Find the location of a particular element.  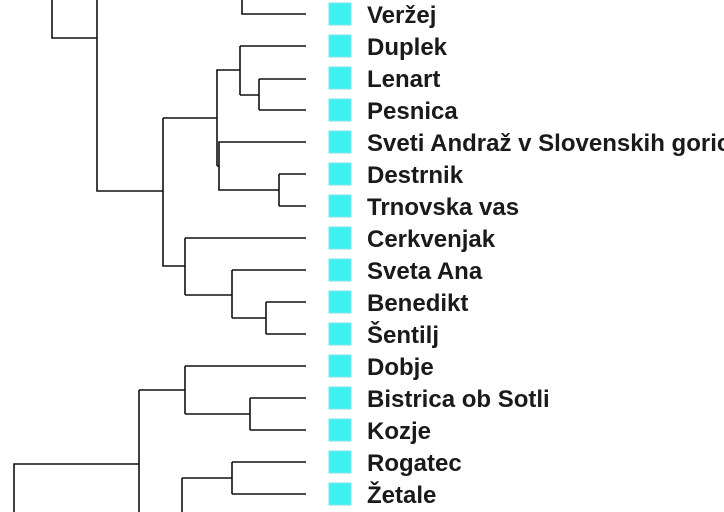

leaf-label: Cerkvenjak is located at coordinates (431, 239).